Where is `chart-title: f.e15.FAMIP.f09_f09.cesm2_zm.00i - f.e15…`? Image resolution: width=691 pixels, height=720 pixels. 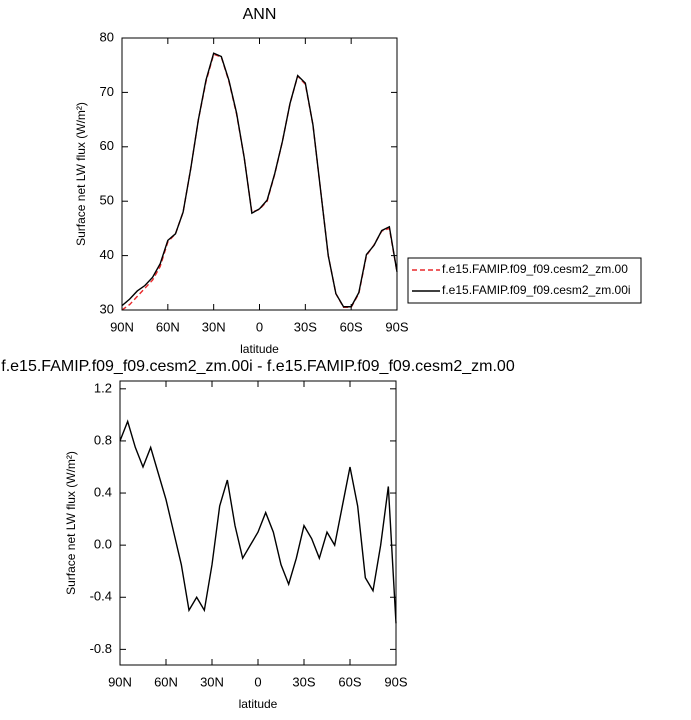
chart-title: f.e15.FAMIP.f09_f09.cesm2_zm.00i - f.e15… is located at coordinates (258, 366).